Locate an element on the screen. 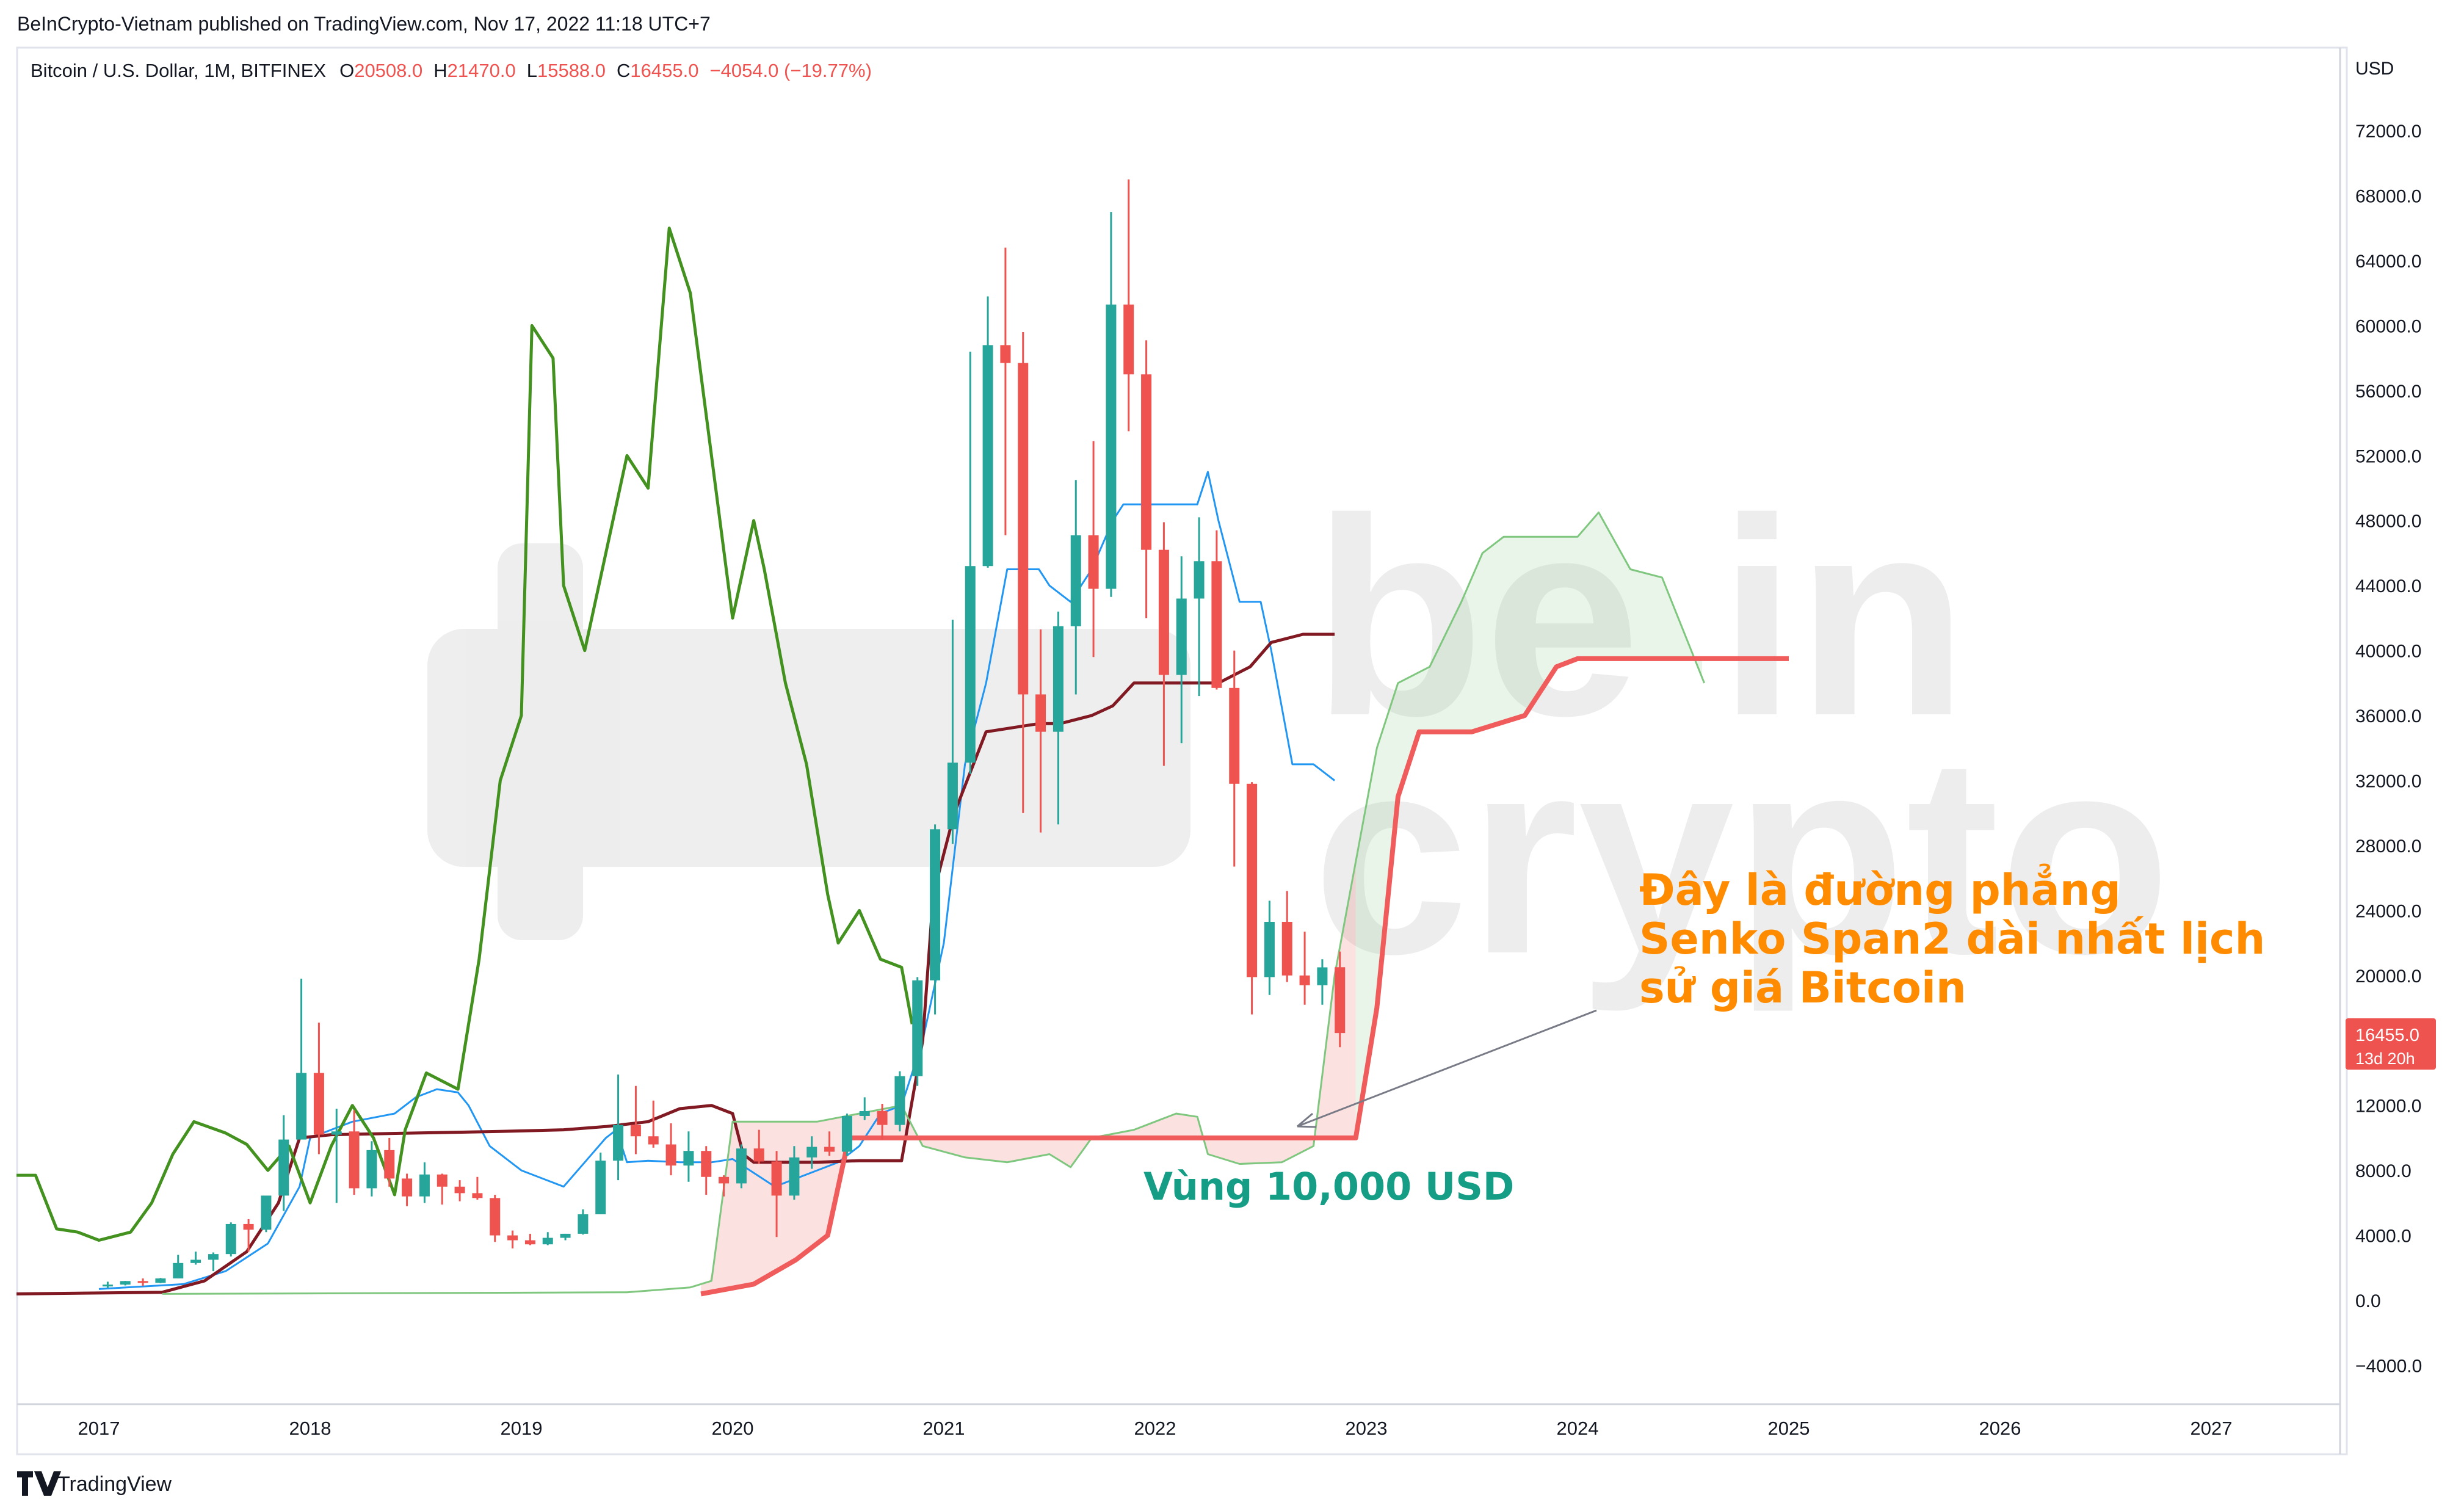  low-label: L is located at coordinates (532, 70).